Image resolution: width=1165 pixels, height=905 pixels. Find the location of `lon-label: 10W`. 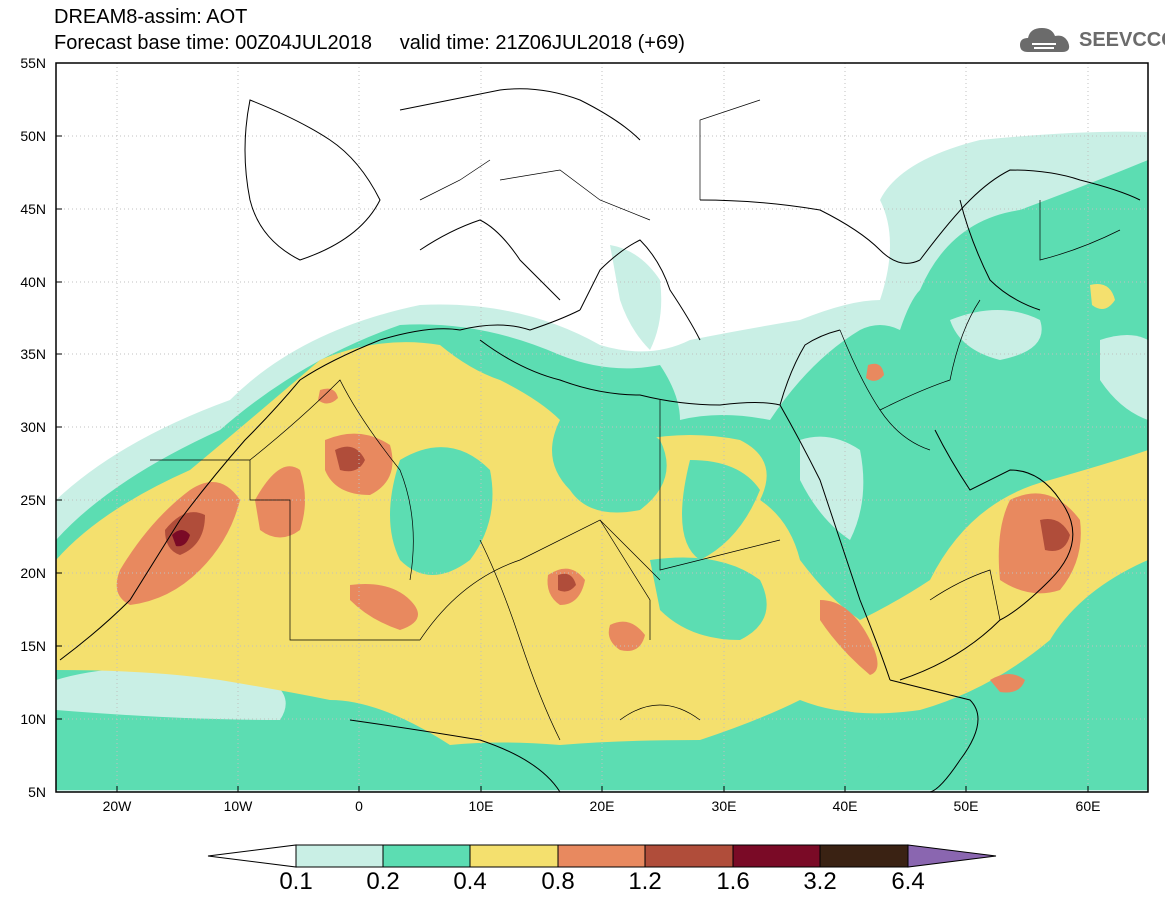

lon-label: 10W is located at coordinates (238, 806).